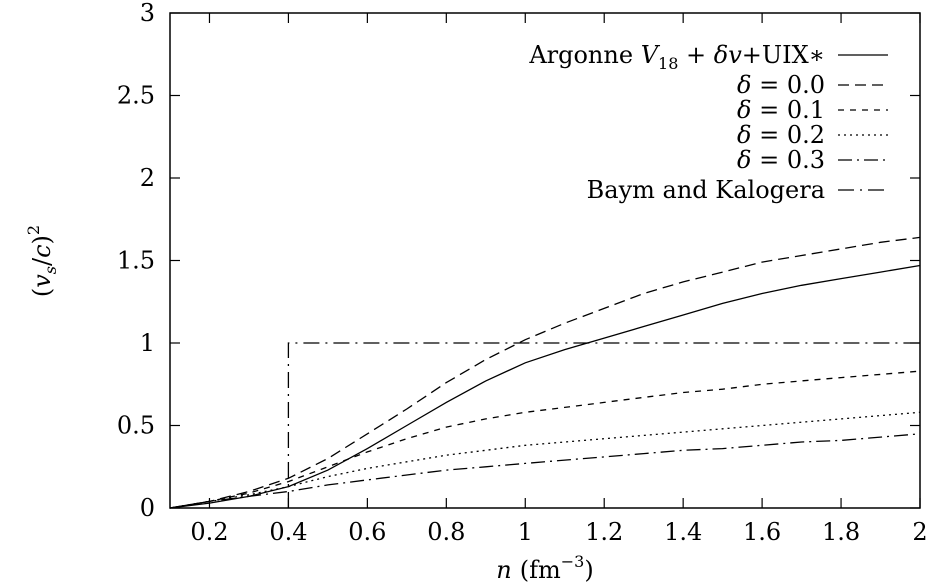  What do you see at coordinates (558, 532) in the screenshot?
I see `x-tick-labels: 0.2 0.4 0.6 0.8 1 1.2 1.4 1.6 1.8 2` at bounding box center [558, 532].